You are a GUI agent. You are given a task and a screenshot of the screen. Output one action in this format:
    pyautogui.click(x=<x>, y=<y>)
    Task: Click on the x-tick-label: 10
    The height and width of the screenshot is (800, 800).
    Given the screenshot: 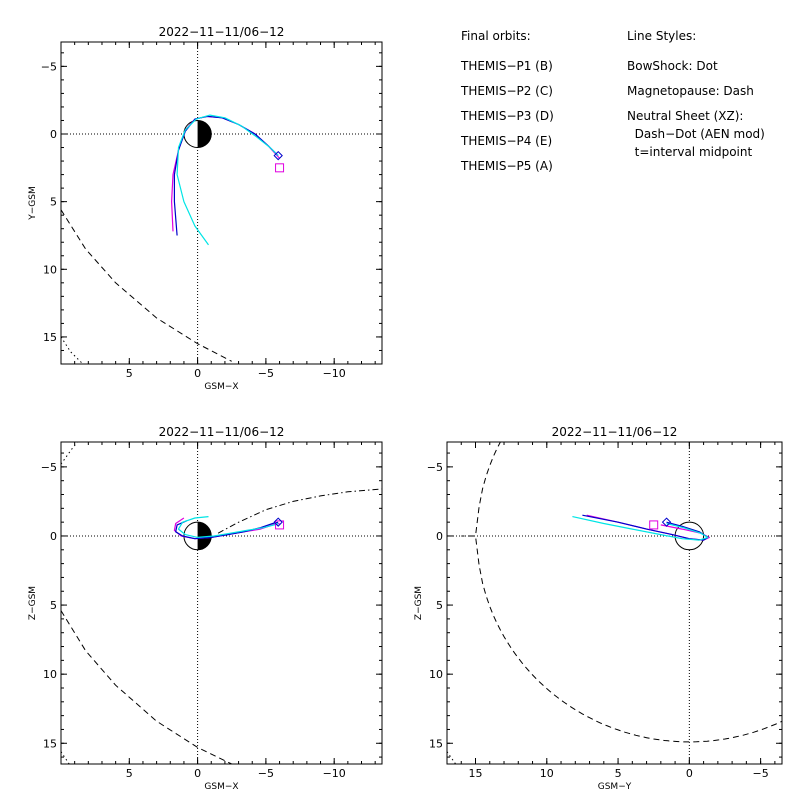 What is the action you would take?
    pyautogui.click(x=547, y=773)
    